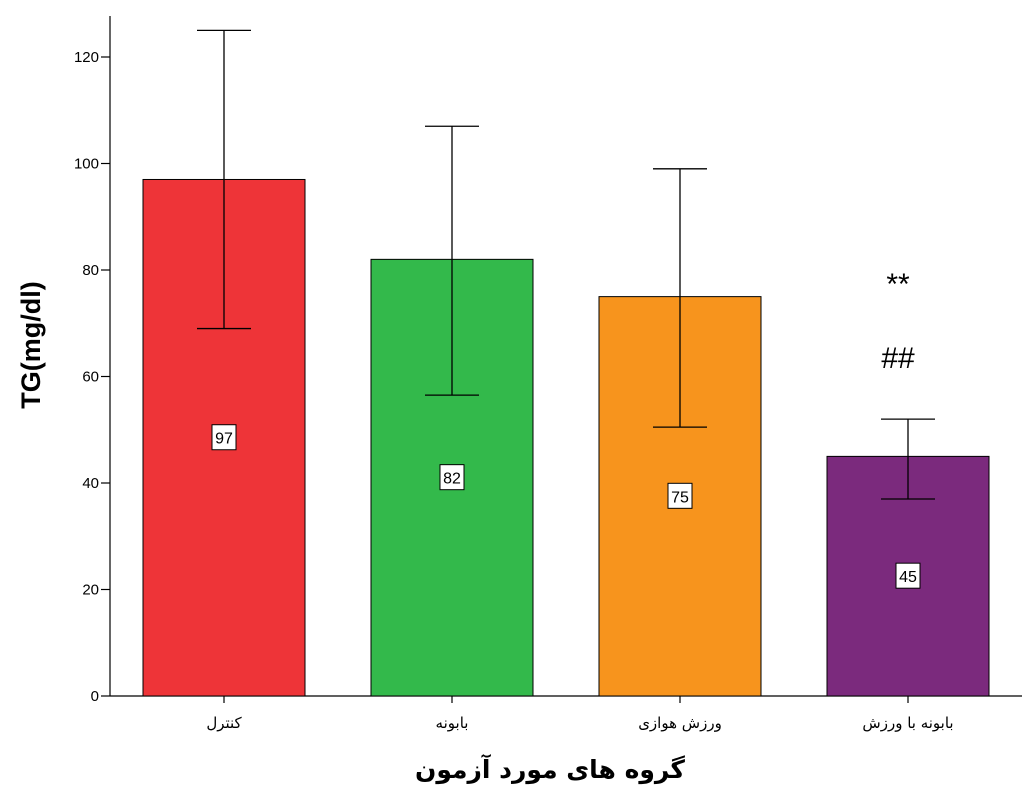 Image resolution: width=1024 pixels, height=792 pixels. Describe the element at coordinates (898, 358) in the screenshot. I see `significance-annotation-hash: ##` at that location.